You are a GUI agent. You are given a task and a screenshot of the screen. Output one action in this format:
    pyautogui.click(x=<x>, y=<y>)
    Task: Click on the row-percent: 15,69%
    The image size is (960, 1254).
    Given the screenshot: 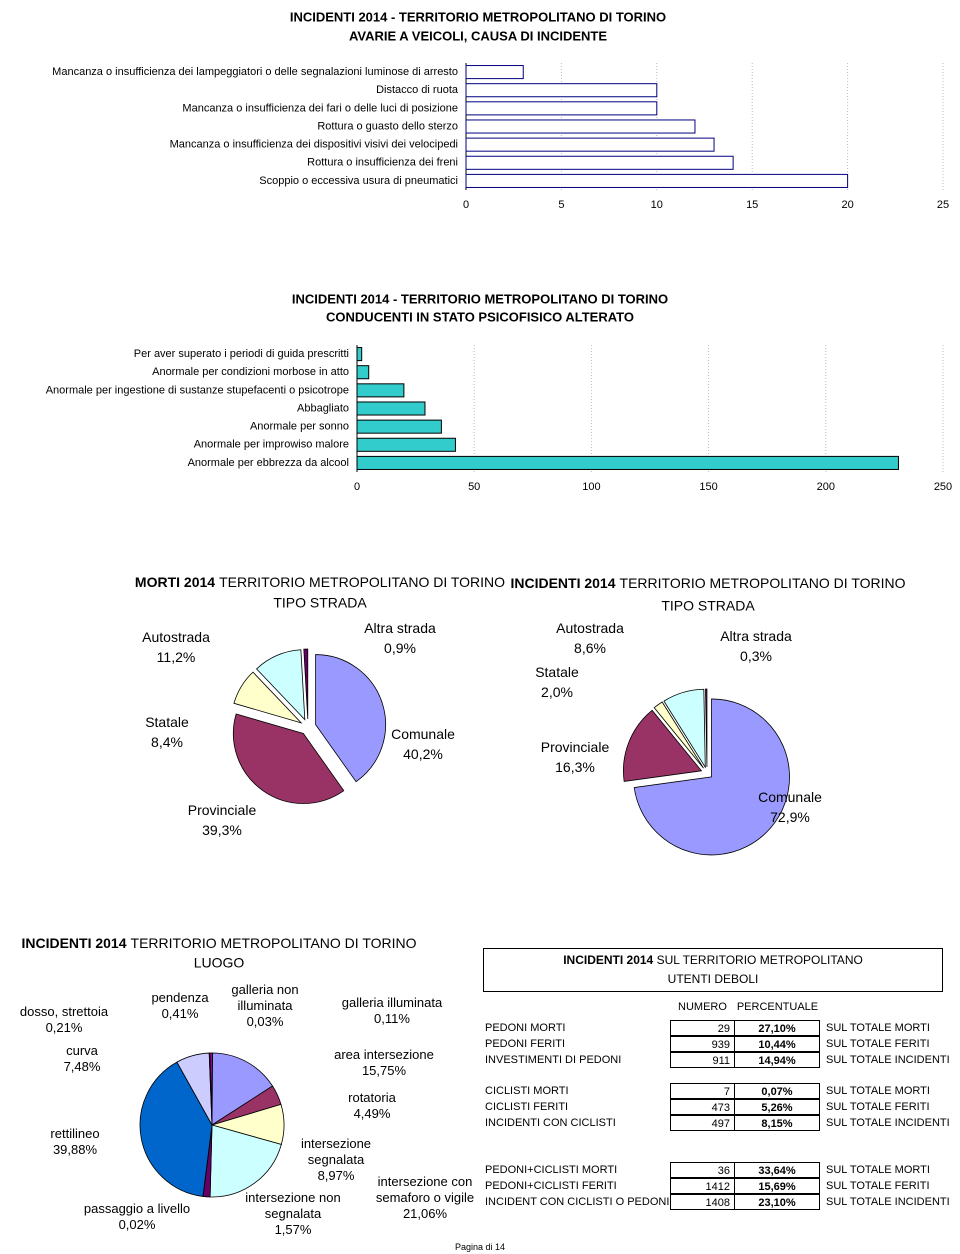 What is the action you would take?
    pyautogui.click(x=777, y=1186)
    